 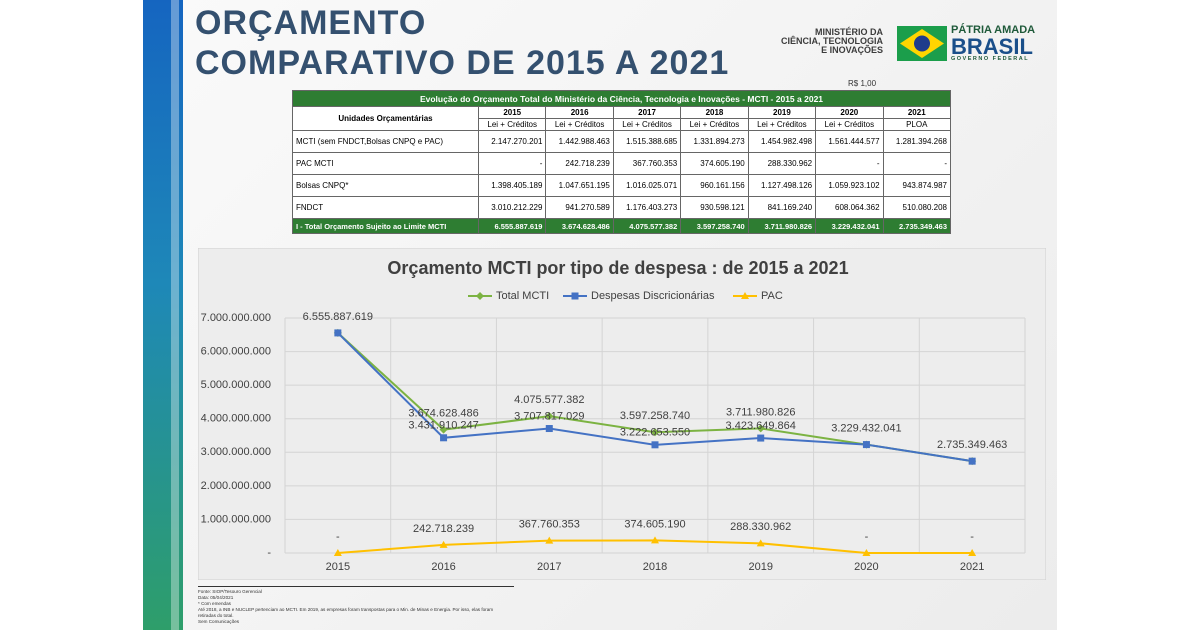 I want to click on x-tick-label: 2020, so click(x=866, y=567).